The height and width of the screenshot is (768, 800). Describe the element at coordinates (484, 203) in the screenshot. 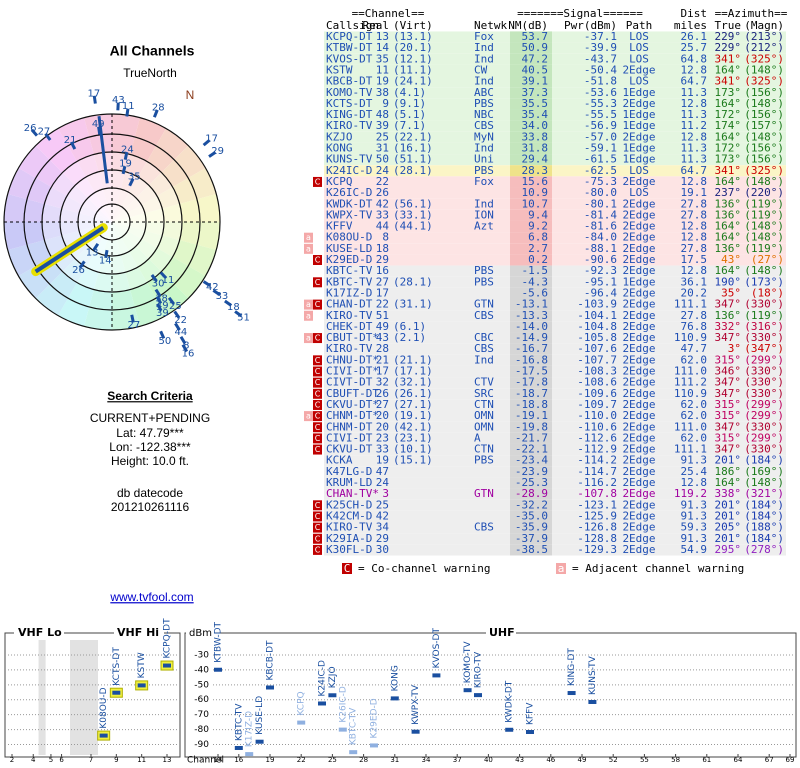

I see `cell: Ind` at that location.